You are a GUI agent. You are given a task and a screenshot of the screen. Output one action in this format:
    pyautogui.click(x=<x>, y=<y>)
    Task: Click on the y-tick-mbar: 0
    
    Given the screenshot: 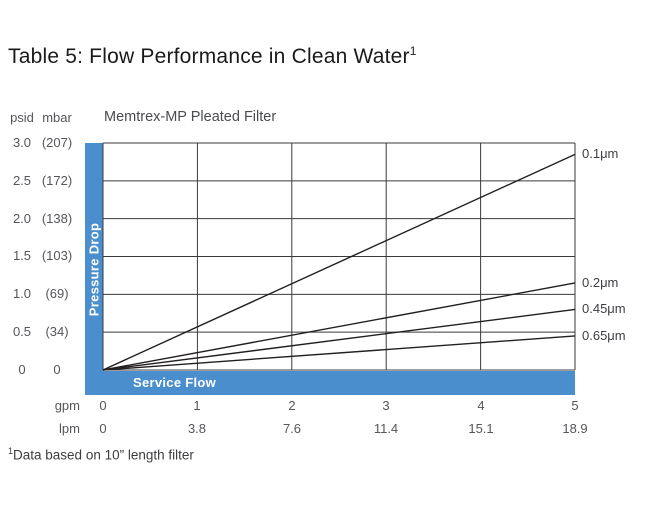 What is the action you would take?
    pyautogui.click(x=57, y=369)
    